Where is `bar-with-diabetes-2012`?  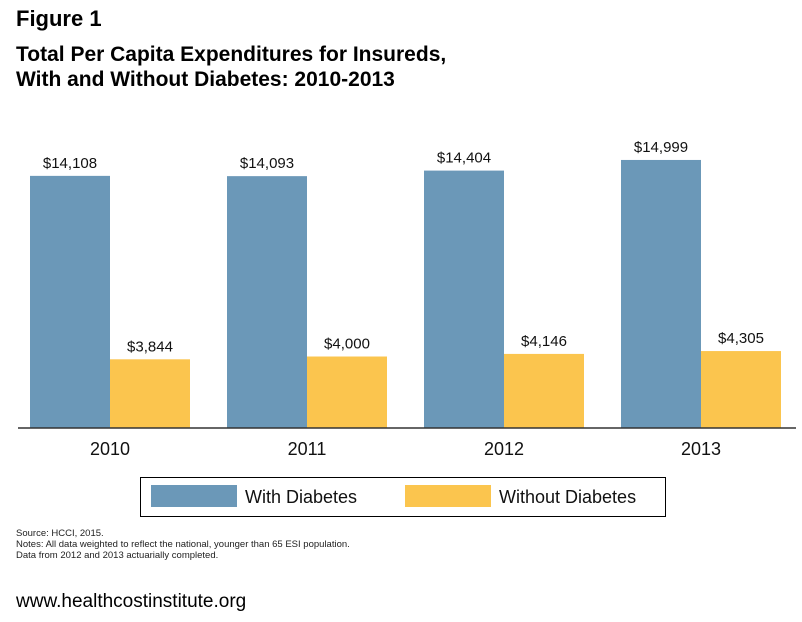
bar-with-diabetes-2012 is located at coordinates (464, 299).